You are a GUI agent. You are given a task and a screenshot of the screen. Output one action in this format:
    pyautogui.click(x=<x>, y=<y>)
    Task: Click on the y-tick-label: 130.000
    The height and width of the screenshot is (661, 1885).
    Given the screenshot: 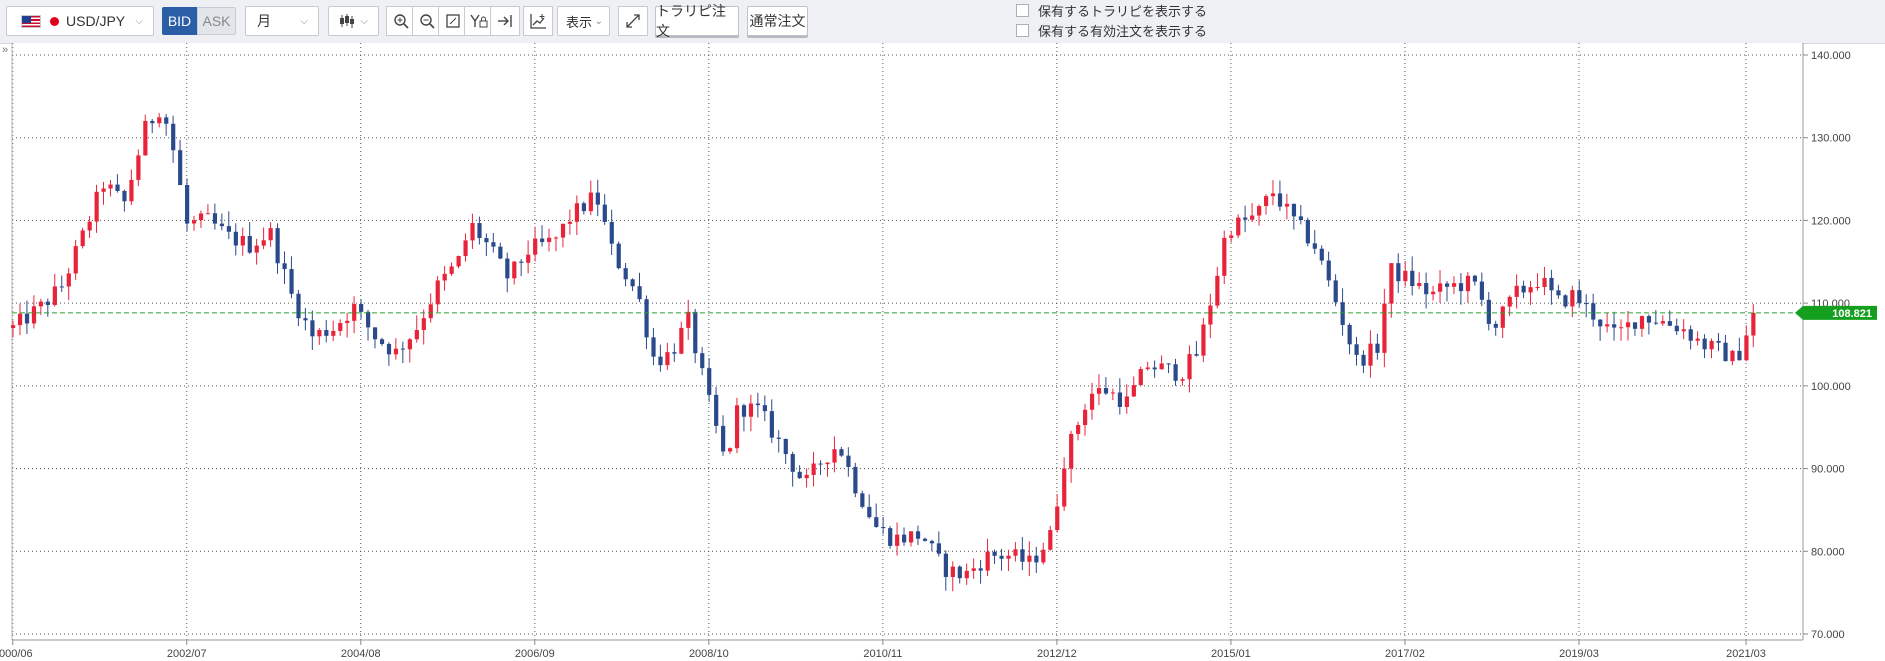 What is the action you would take?
    pyautogui.click(x=1831, y=139)
    